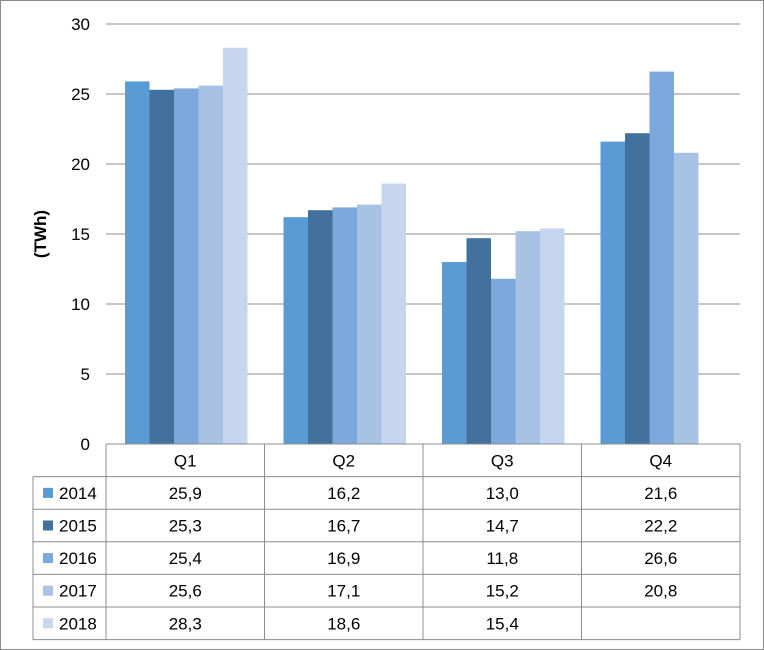 The width and height of the screenshot is (764, 650). I want to click on y-tick-label: 20, so click(80, 164).